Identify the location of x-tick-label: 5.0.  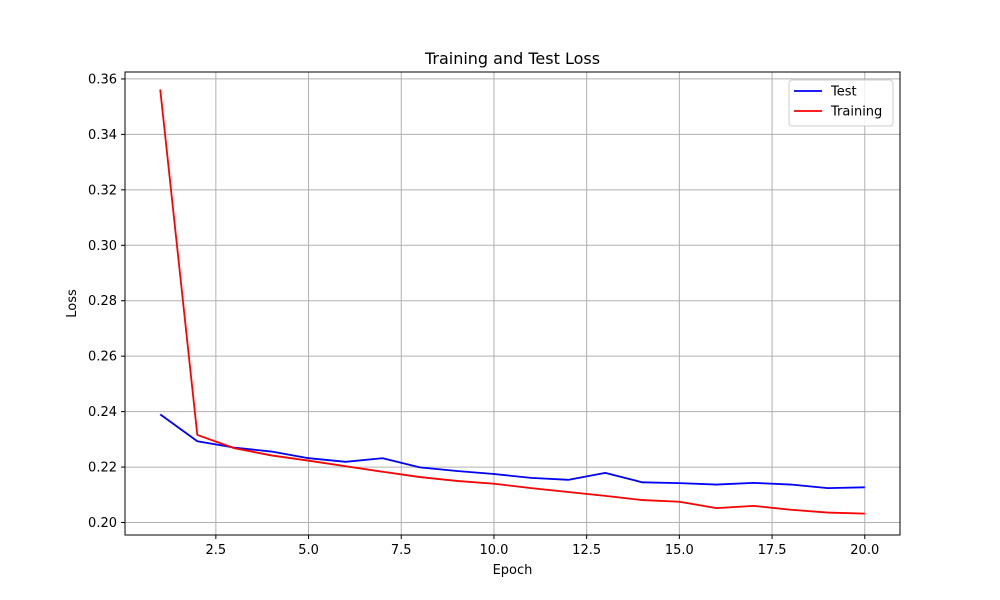
(308, 550).